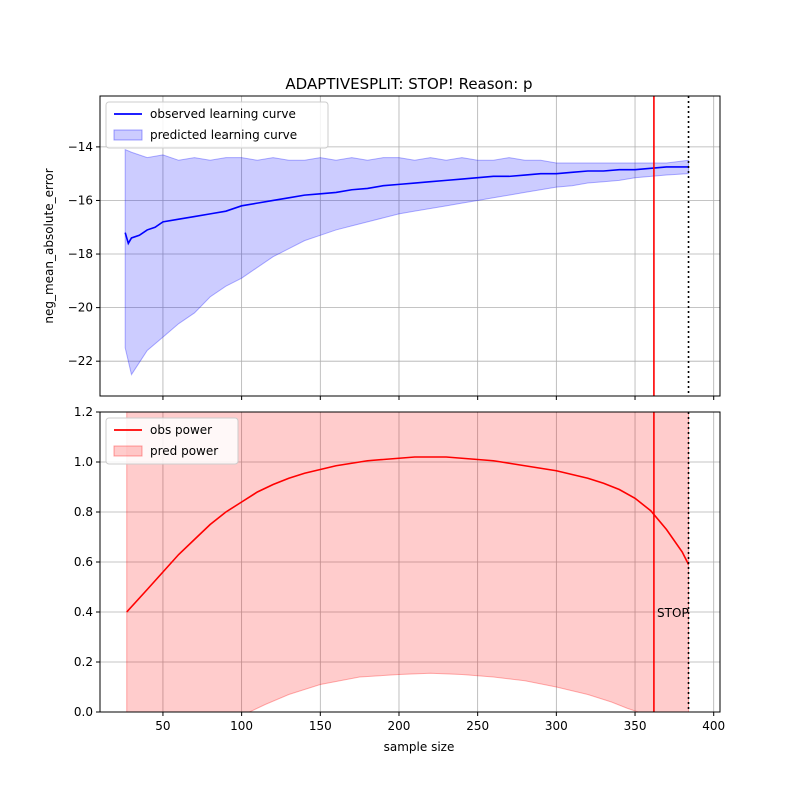 The height and width of the screenshot is (800, 800). I want to click on legend-box, so click(217, 125).